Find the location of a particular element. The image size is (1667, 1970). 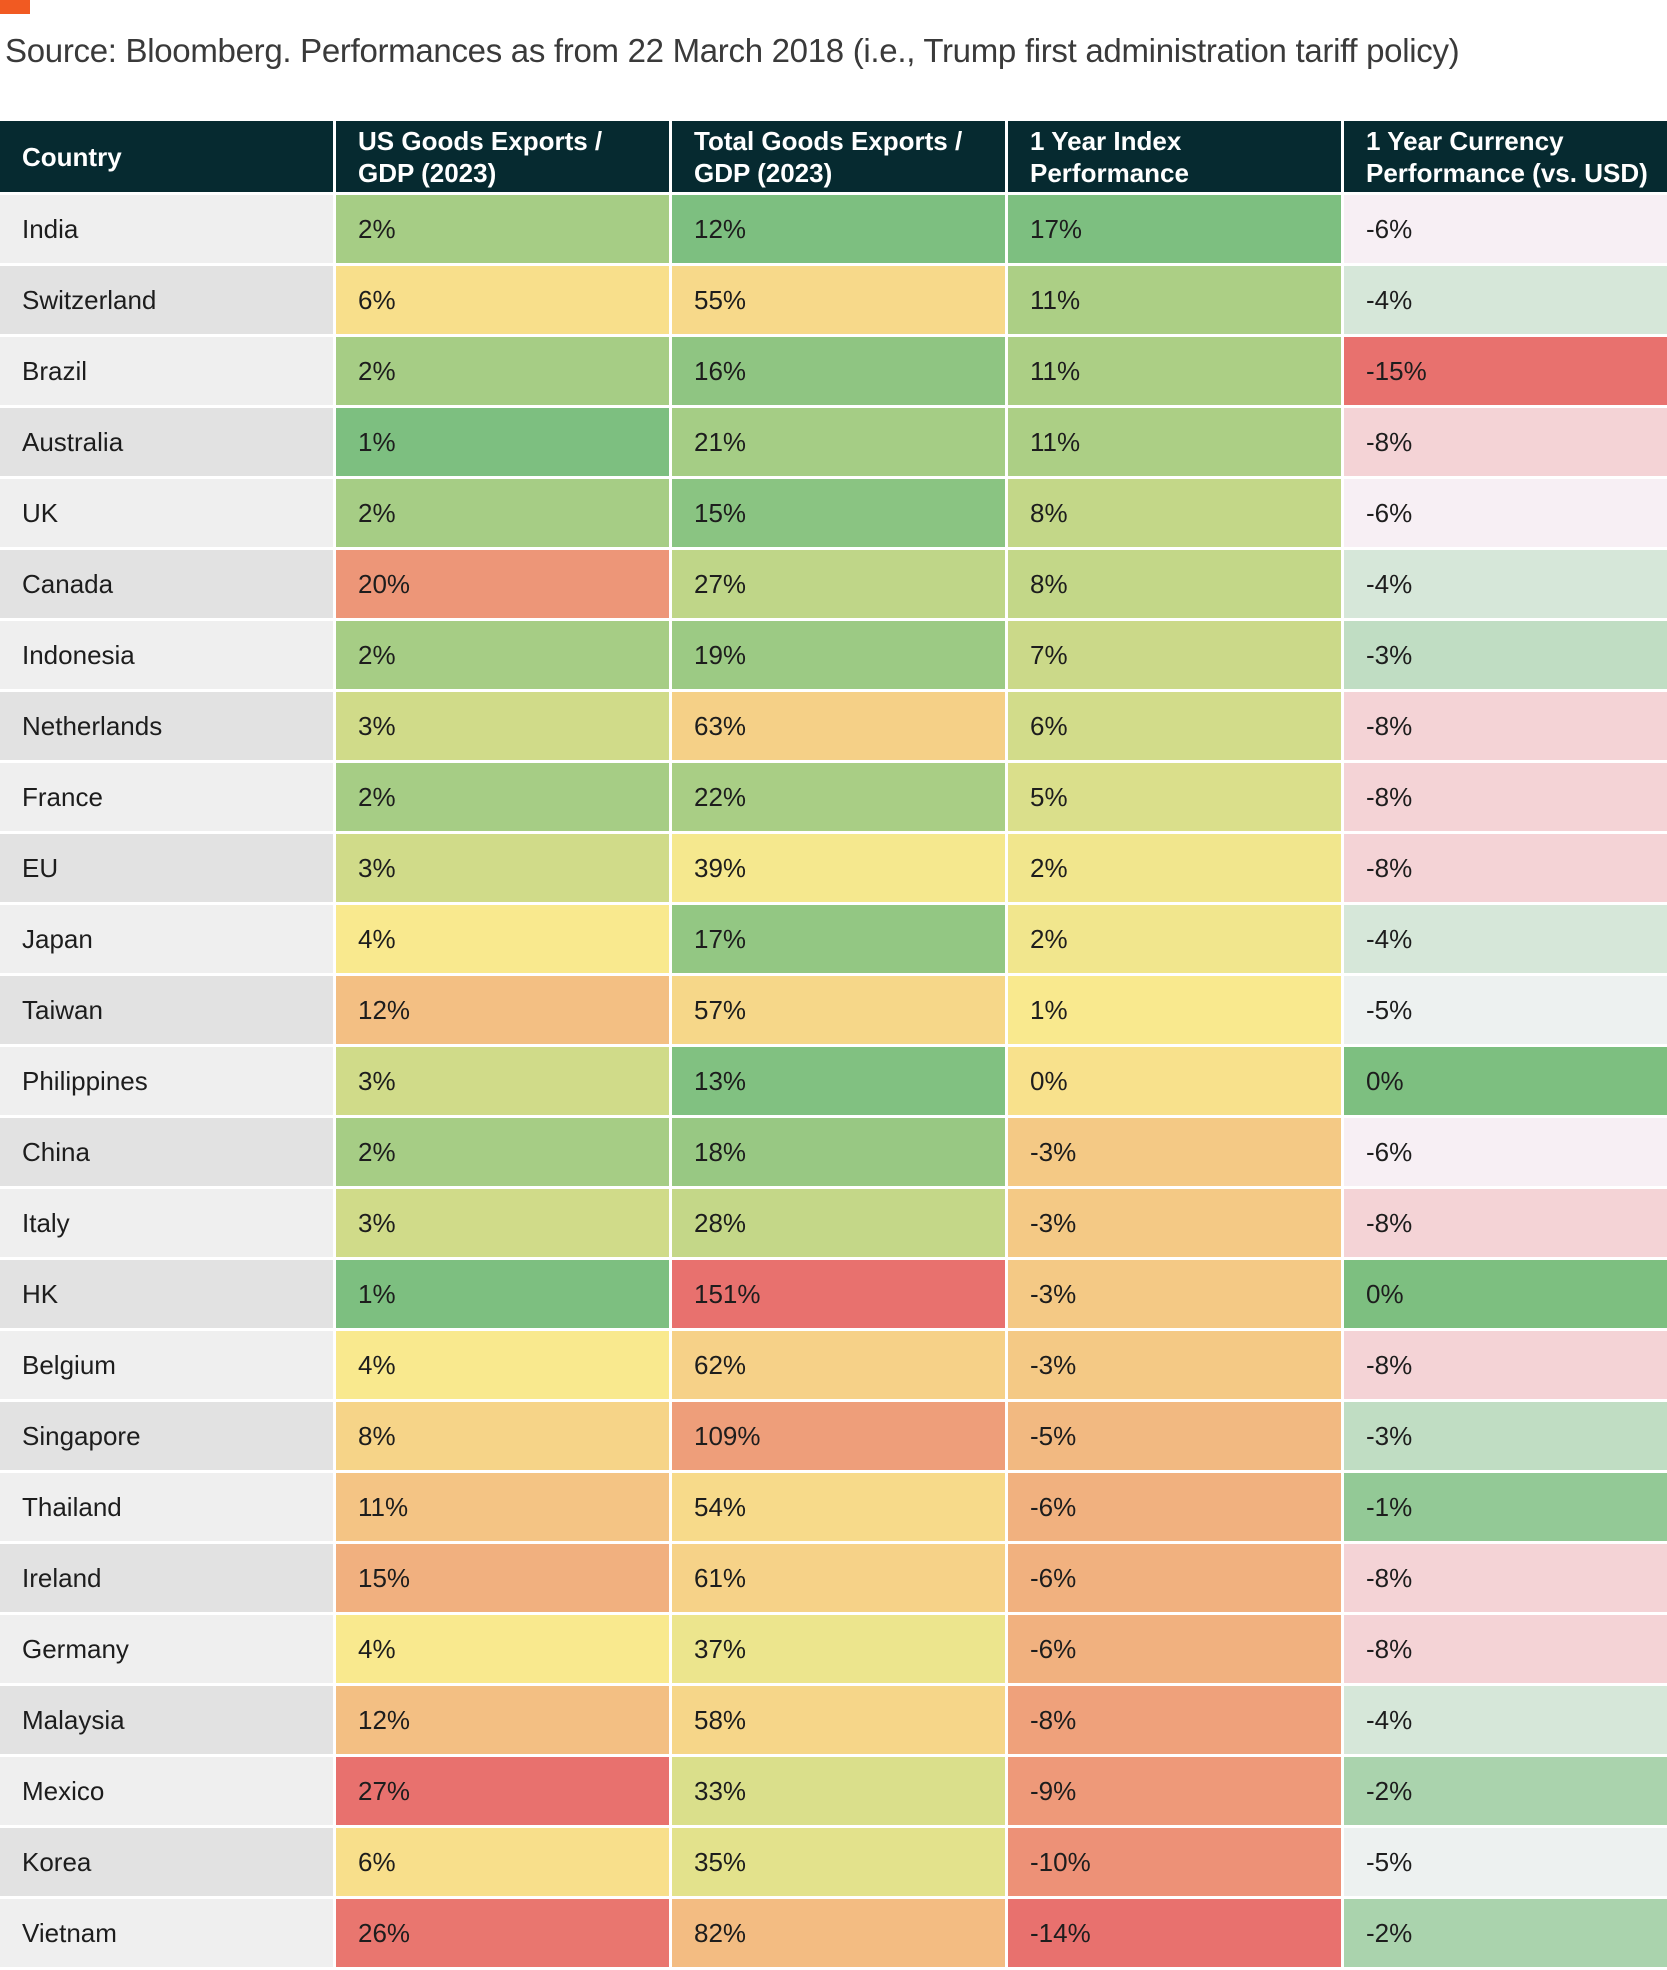

us-exports-gdp-cell: 27% is located at coordinates (502, 1791).